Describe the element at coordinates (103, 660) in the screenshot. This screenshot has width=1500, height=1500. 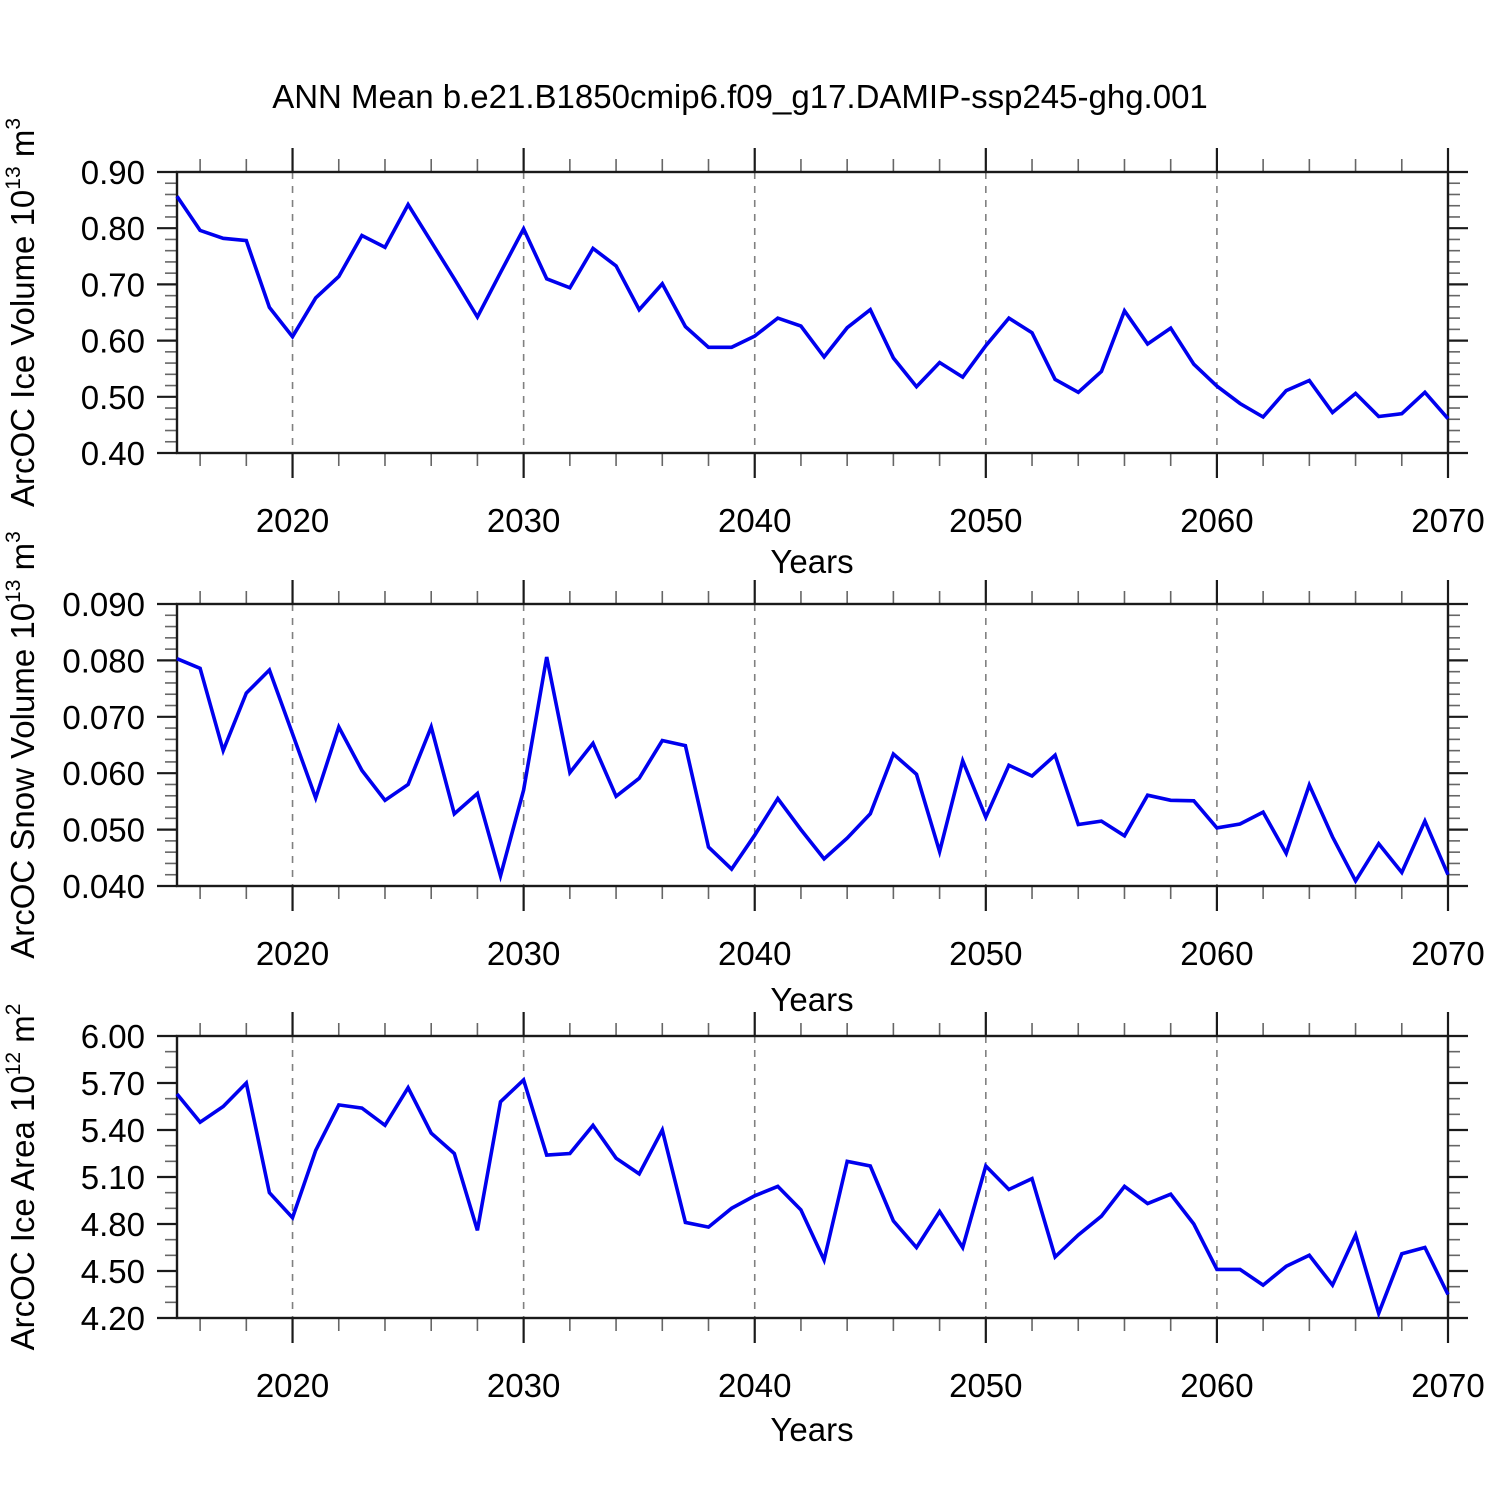
I see `y-tick-label: 0.080` at that location.